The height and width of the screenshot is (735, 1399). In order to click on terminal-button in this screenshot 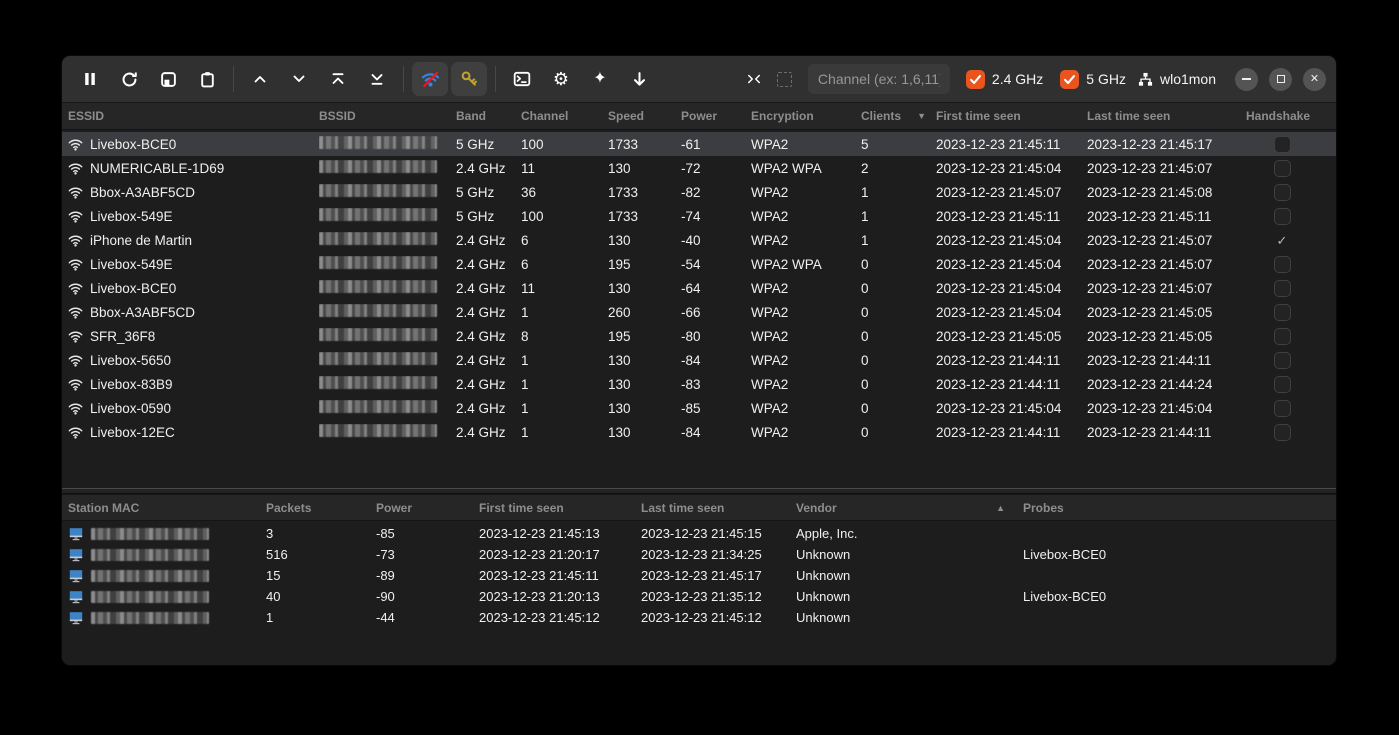, I will do `click(522, 79)`.